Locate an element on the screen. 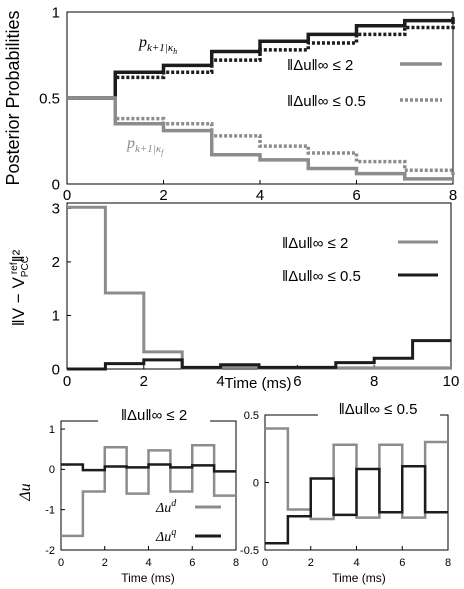  plot4-ticks: 0 2 4 6 8-0.500.5 is located at coordinates (345, 489).